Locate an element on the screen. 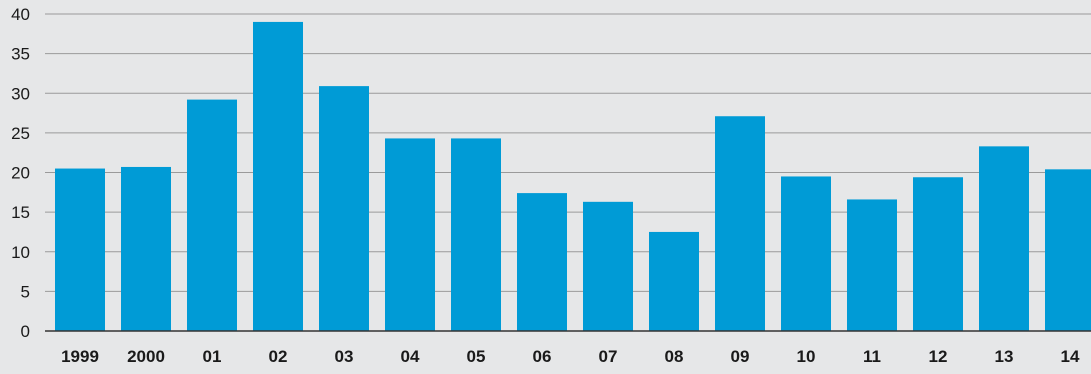 This screenshot has height=374, width=1091. x-tick-label: 12 is located at coordinates (938, 356).